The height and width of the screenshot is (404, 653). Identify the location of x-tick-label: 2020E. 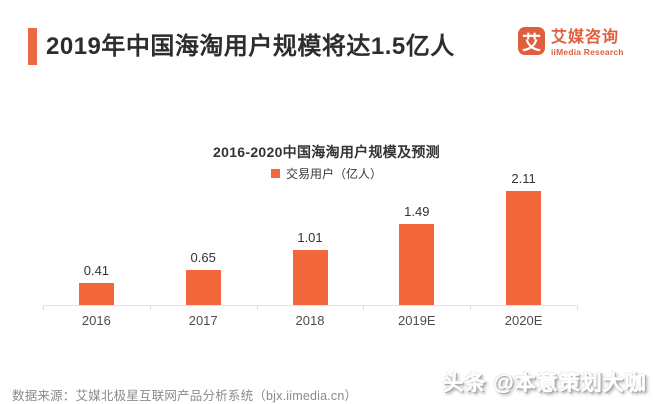
(523, 320).